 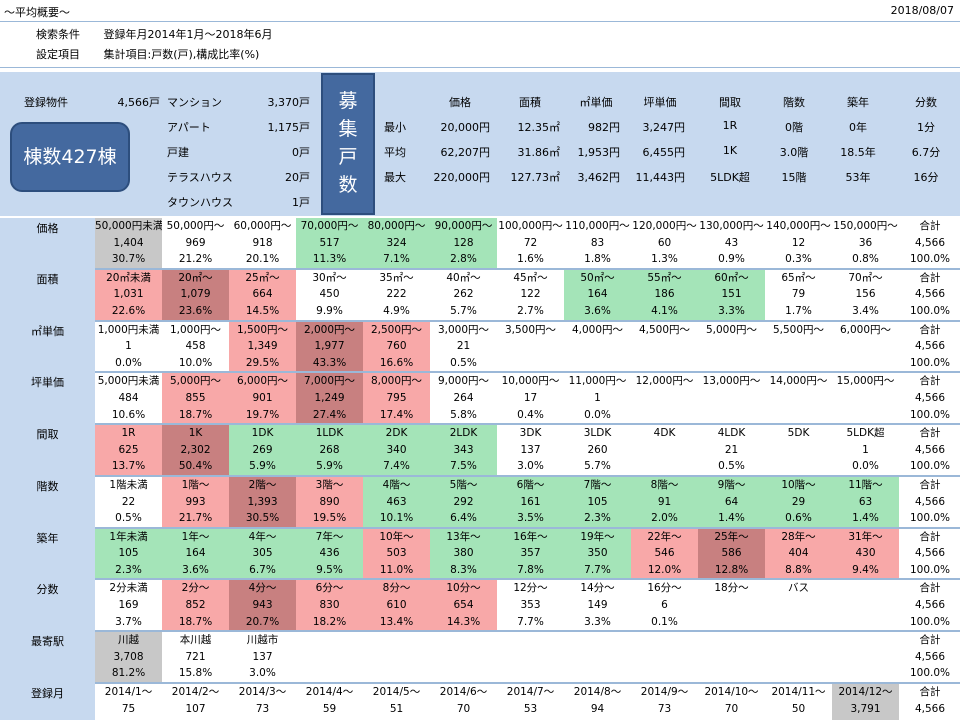 I want to click on bucket-label: 16年～, so click(x=530, y=536).